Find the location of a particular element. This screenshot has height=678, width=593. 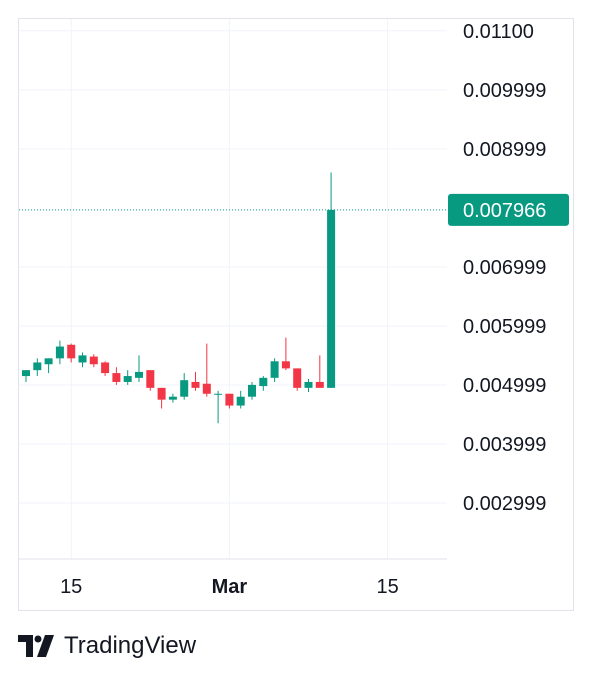

price-tick-label: 0.003999 is located at coordinates (504, 445).